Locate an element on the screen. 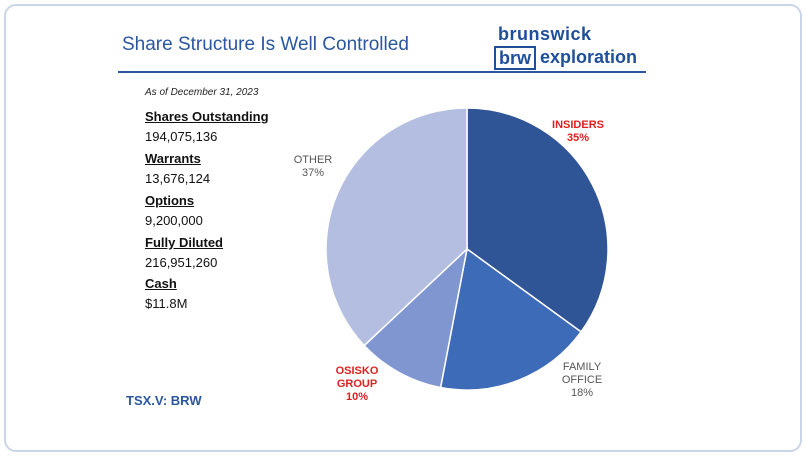 The image size is (808, 458). warrants-label: Warrants is located at coordinates (173, 158).